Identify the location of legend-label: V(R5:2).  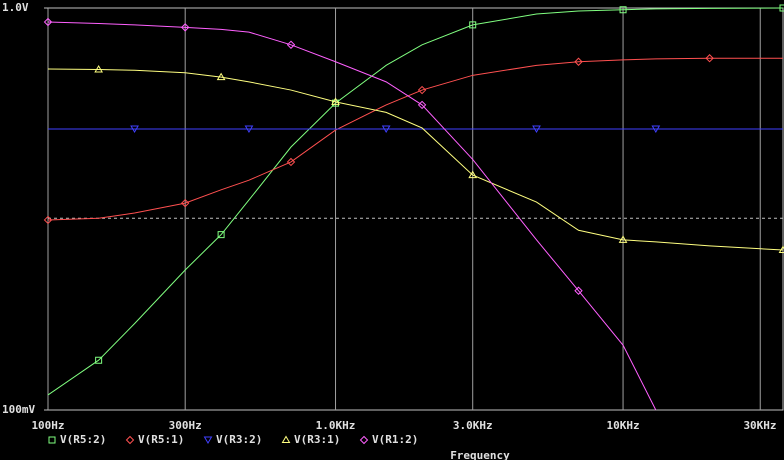
(83, 439).